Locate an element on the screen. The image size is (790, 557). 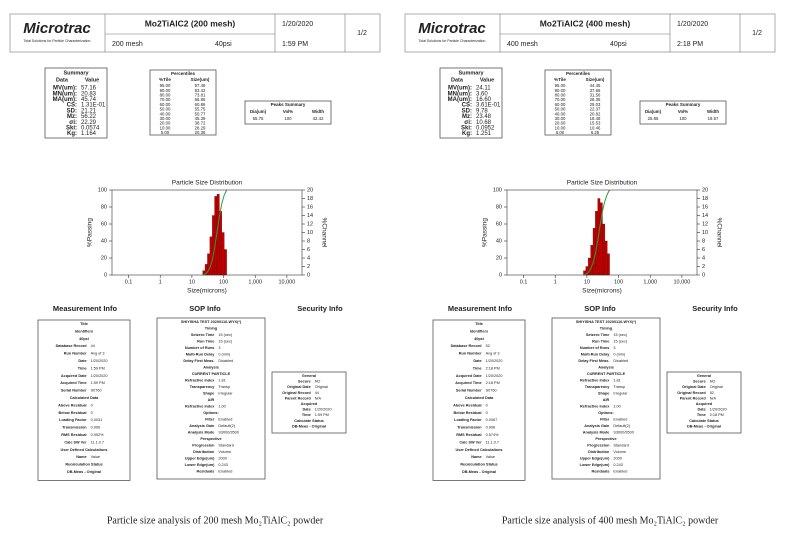
info-value: 0.574% is located at coordinates (493, 435).